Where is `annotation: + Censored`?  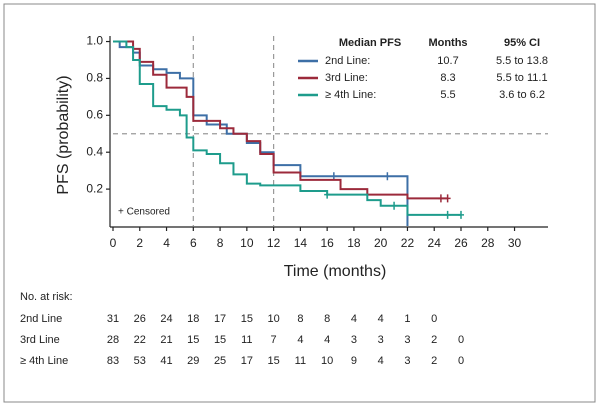
annotation: + Censored is located at coordinates (144, 212).